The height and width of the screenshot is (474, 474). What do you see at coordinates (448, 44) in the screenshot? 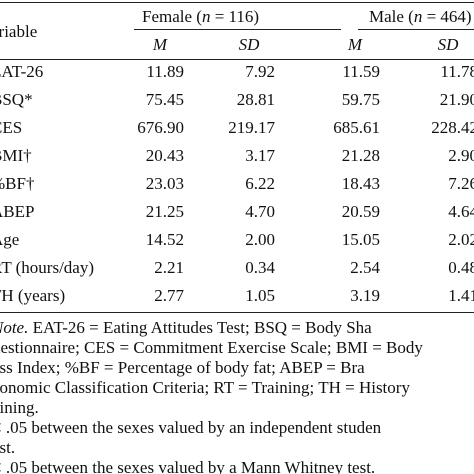
I see `header-male-sd: SD` at bounding box center [448, 44].